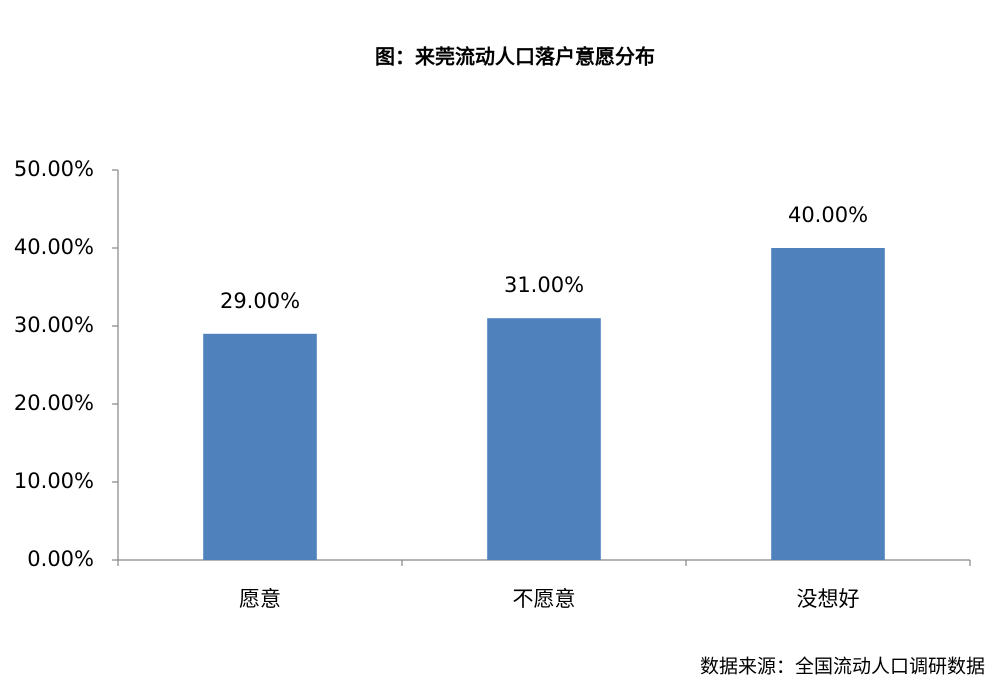 This screenshot has height=693, width=1000. I want to click on y-tick-label: 40.00%, so click(54, 247).